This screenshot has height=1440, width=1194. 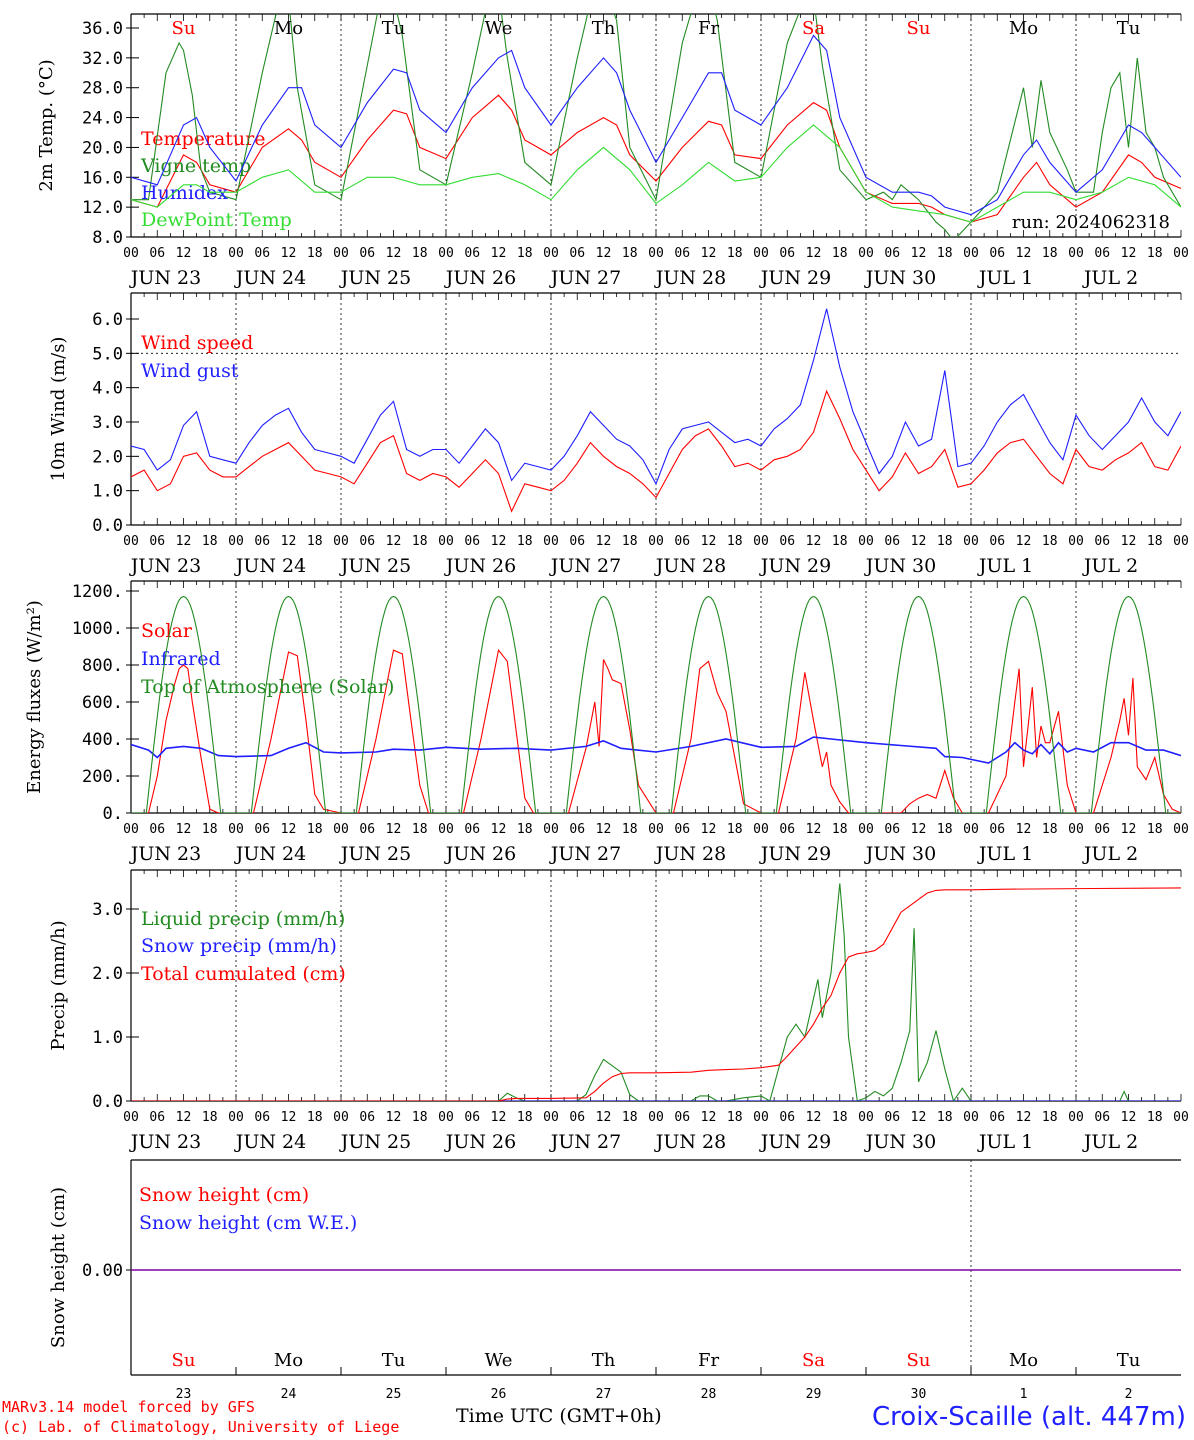 I want to click on legend-total-cumulated-cm-: Total cumulated (cm), so click(x=243, y=974).